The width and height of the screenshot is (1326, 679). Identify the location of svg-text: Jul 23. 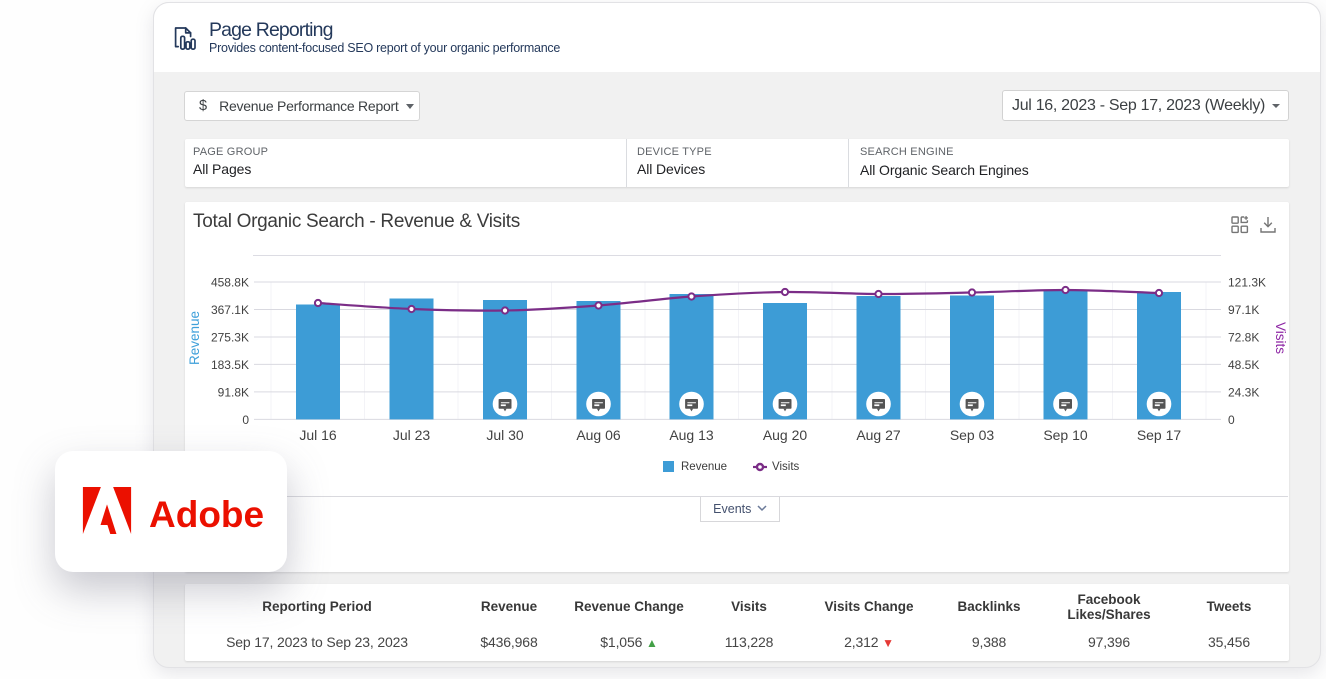
(412, 435).